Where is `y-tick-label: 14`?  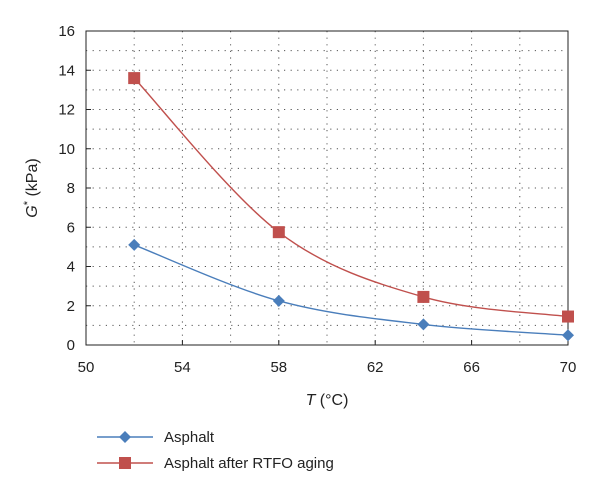 y-tick-label: 14 is located at coordinates (66, 70).